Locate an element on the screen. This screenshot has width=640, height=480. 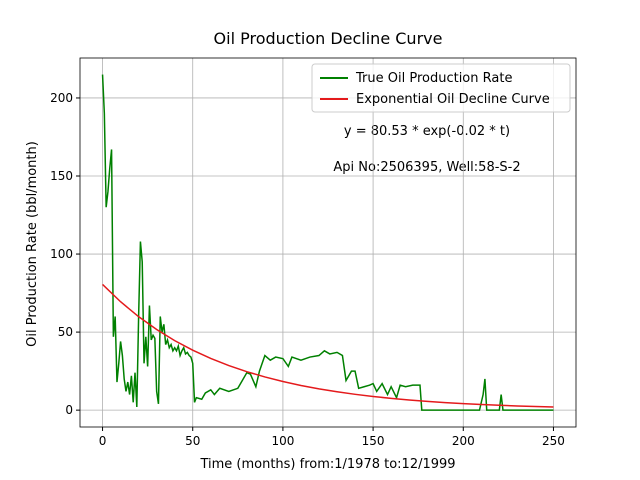
x-tick-label: 150 is located at coordinates (373, 441).